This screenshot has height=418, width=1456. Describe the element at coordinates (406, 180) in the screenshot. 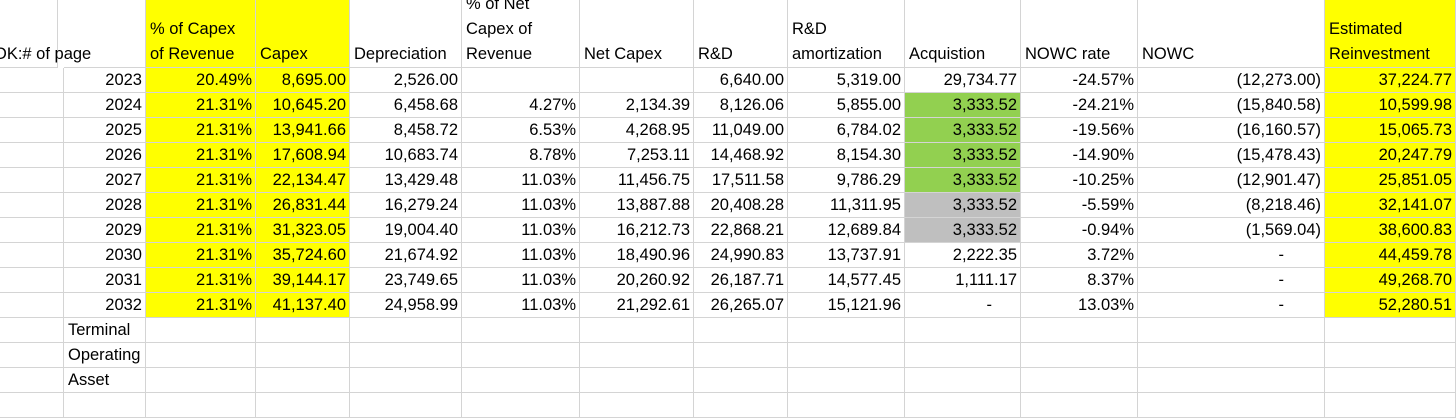

I see `cell-depreciation: 13,429.48` at that location.